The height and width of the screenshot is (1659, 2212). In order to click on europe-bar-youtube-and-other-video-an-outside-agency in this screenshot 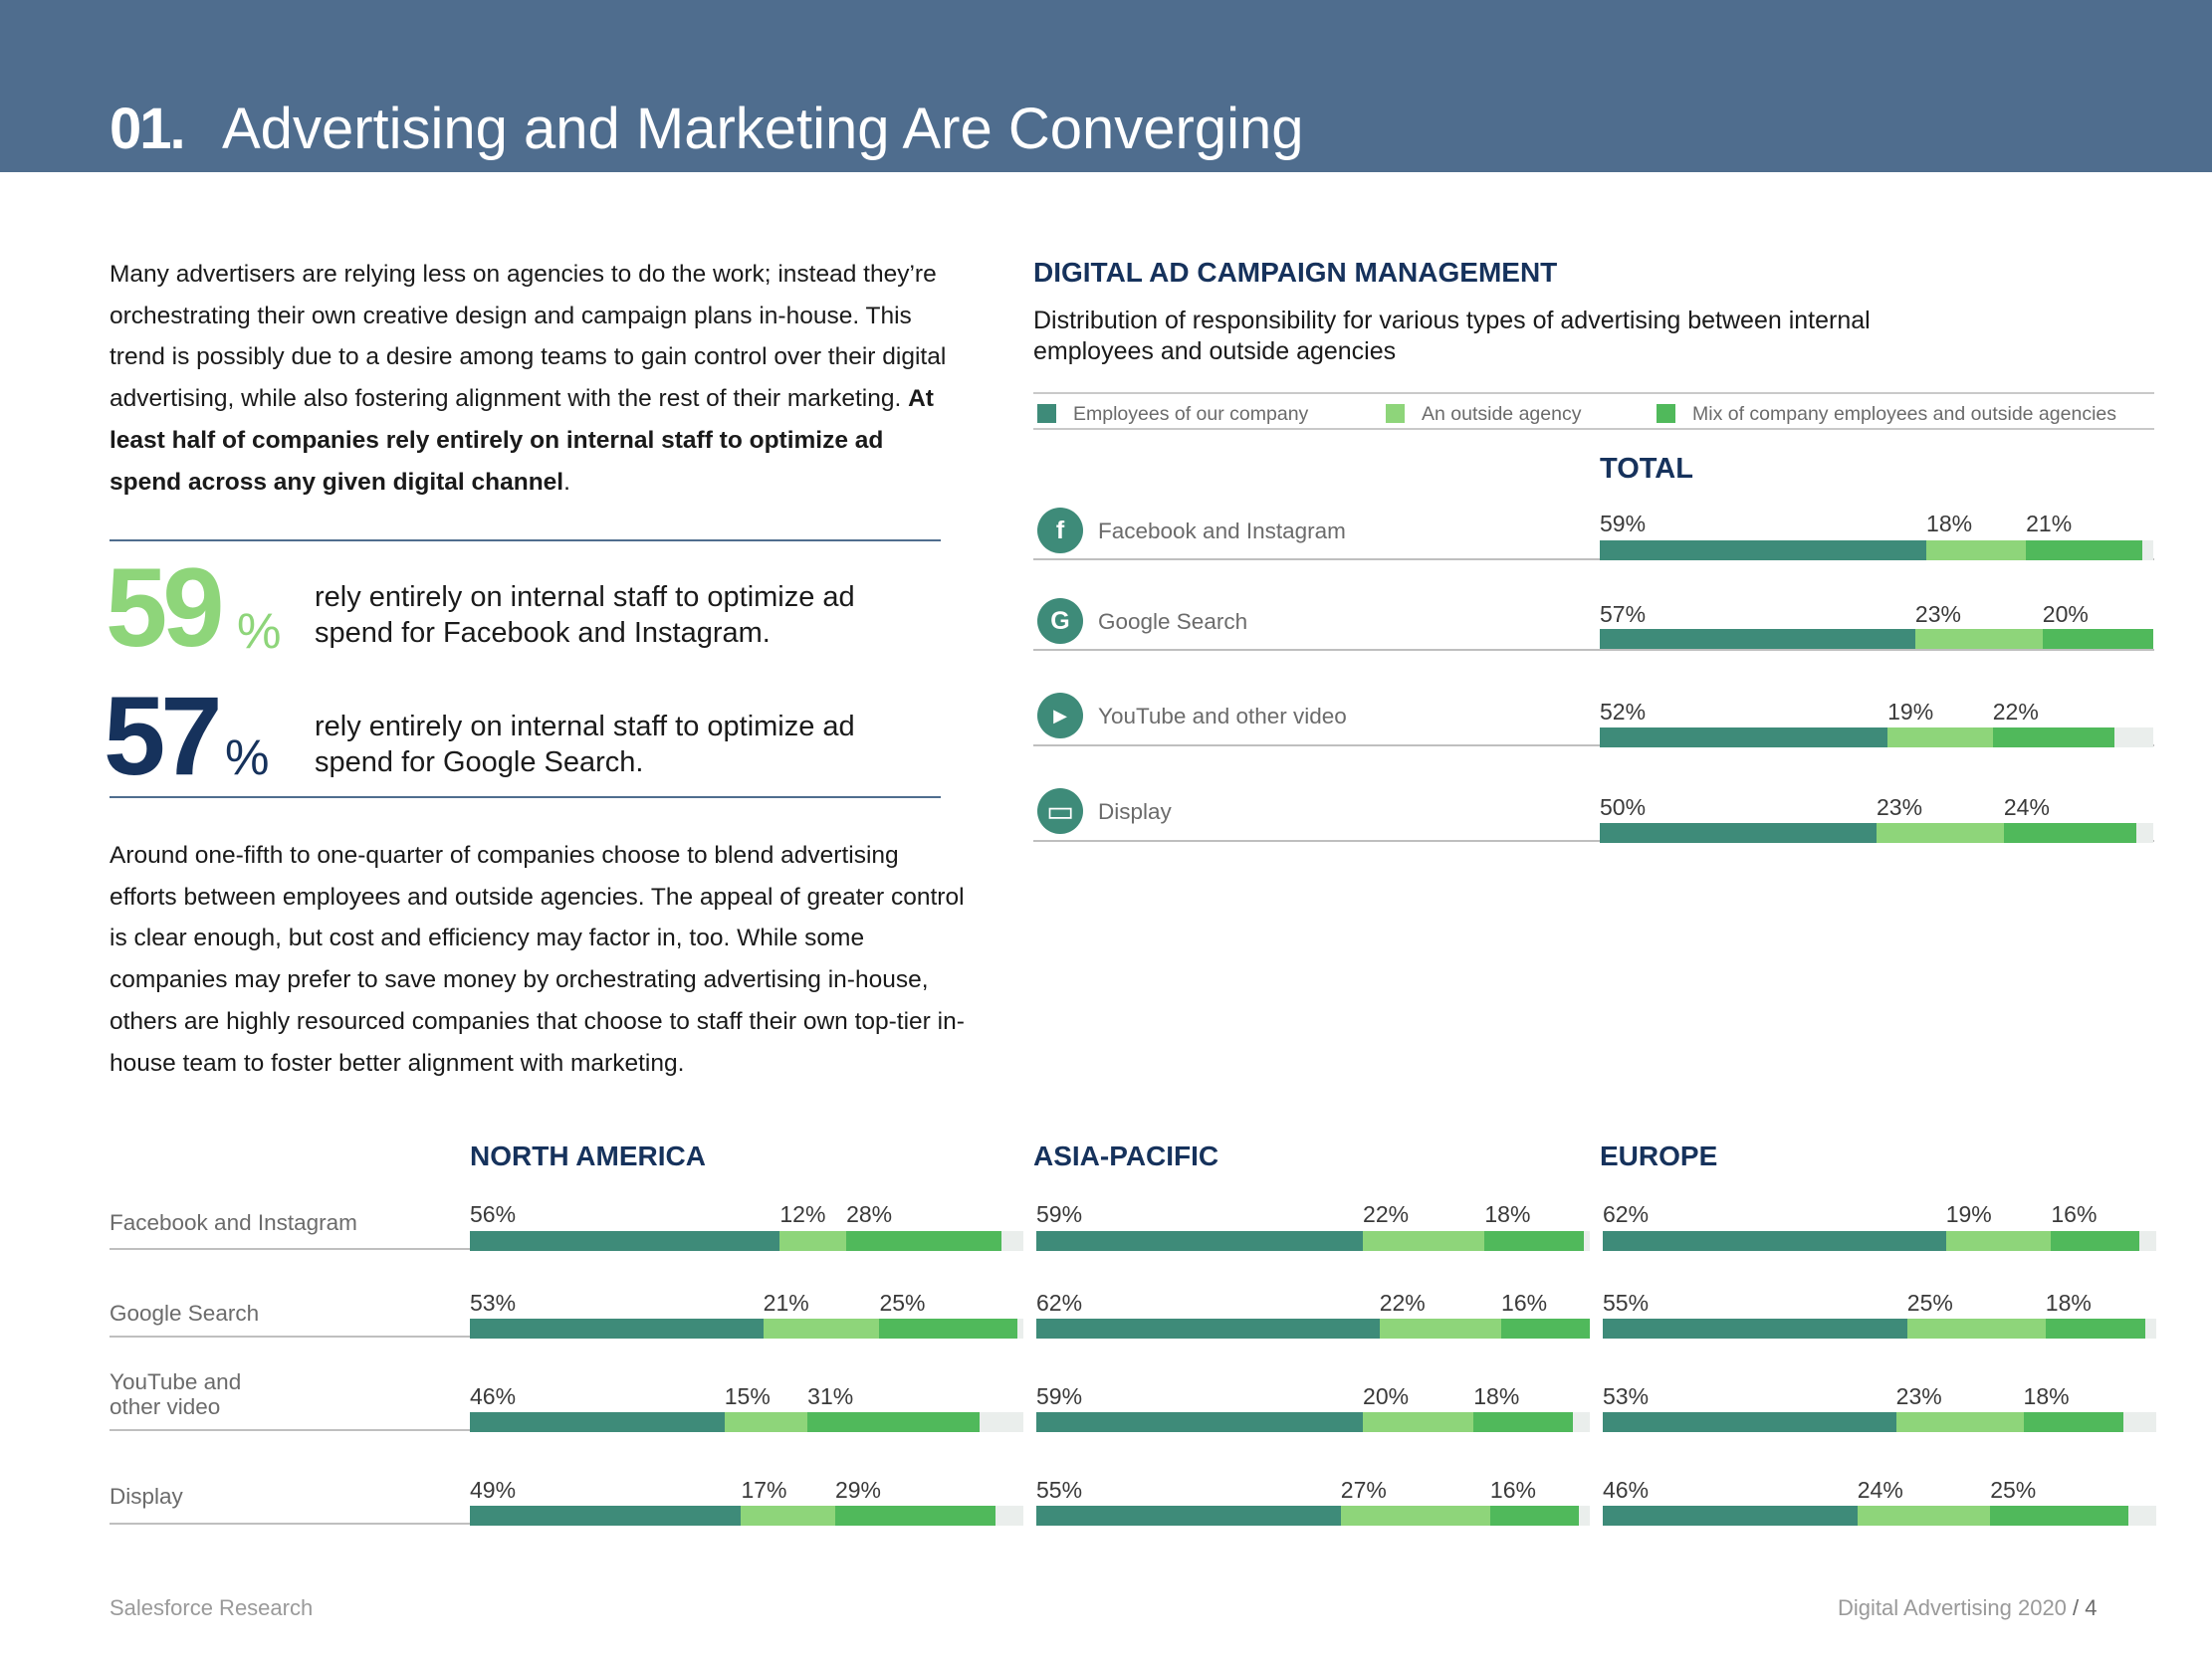, I will do `click(1959, 1422)`.